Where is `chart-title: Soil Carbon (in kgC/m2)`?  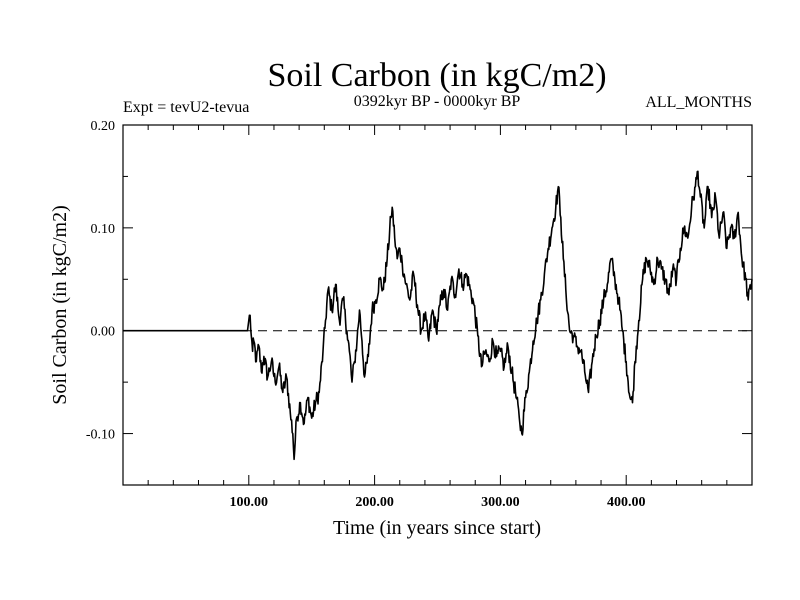
chart-title: Soil Carbon (in kgC/m2) is located at coordinates (436, 75).